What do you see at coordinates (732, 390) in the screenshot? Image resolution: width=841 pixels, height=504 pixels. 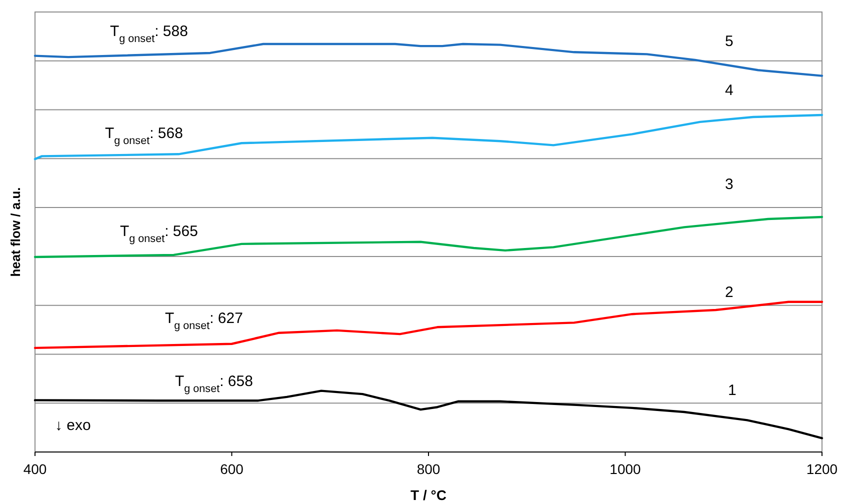 I see `series-label: 1` at bounding box center [732, 390].